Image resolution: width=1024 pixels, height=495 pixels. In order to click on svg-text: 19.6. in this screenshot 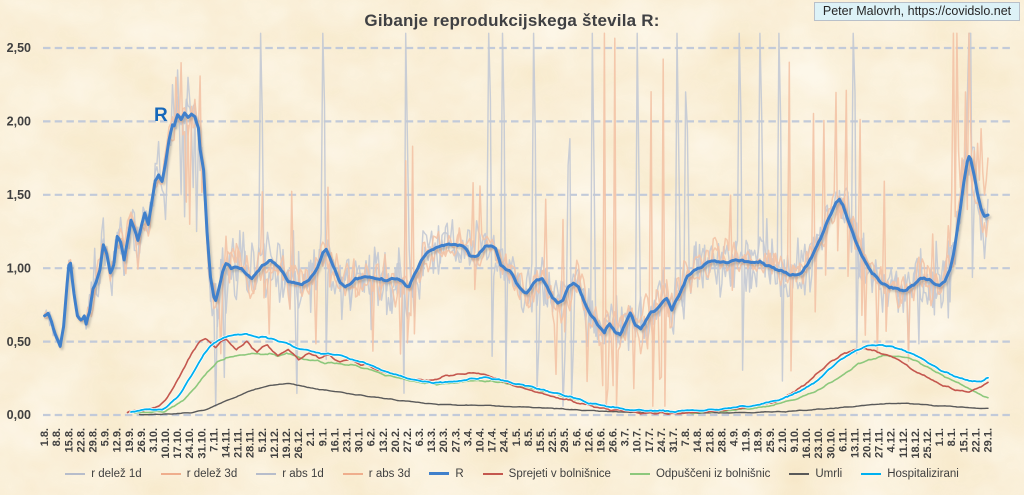, I will do `click(602, 440)`.